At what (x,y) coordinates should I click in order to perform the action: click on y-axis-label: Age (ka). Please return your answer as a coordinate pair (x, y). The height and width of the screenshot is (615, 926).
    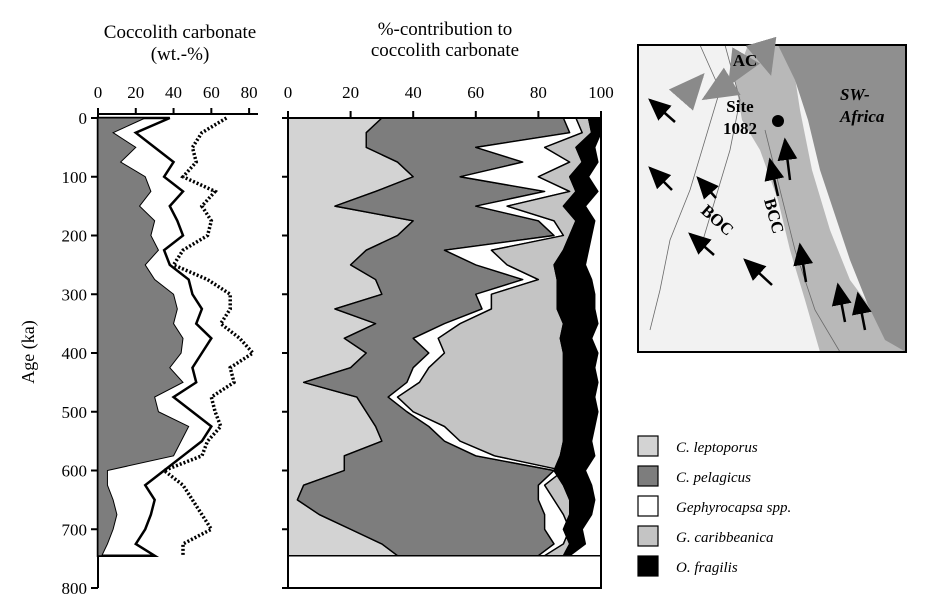
    Looking at the image, I should click on (28, 351).